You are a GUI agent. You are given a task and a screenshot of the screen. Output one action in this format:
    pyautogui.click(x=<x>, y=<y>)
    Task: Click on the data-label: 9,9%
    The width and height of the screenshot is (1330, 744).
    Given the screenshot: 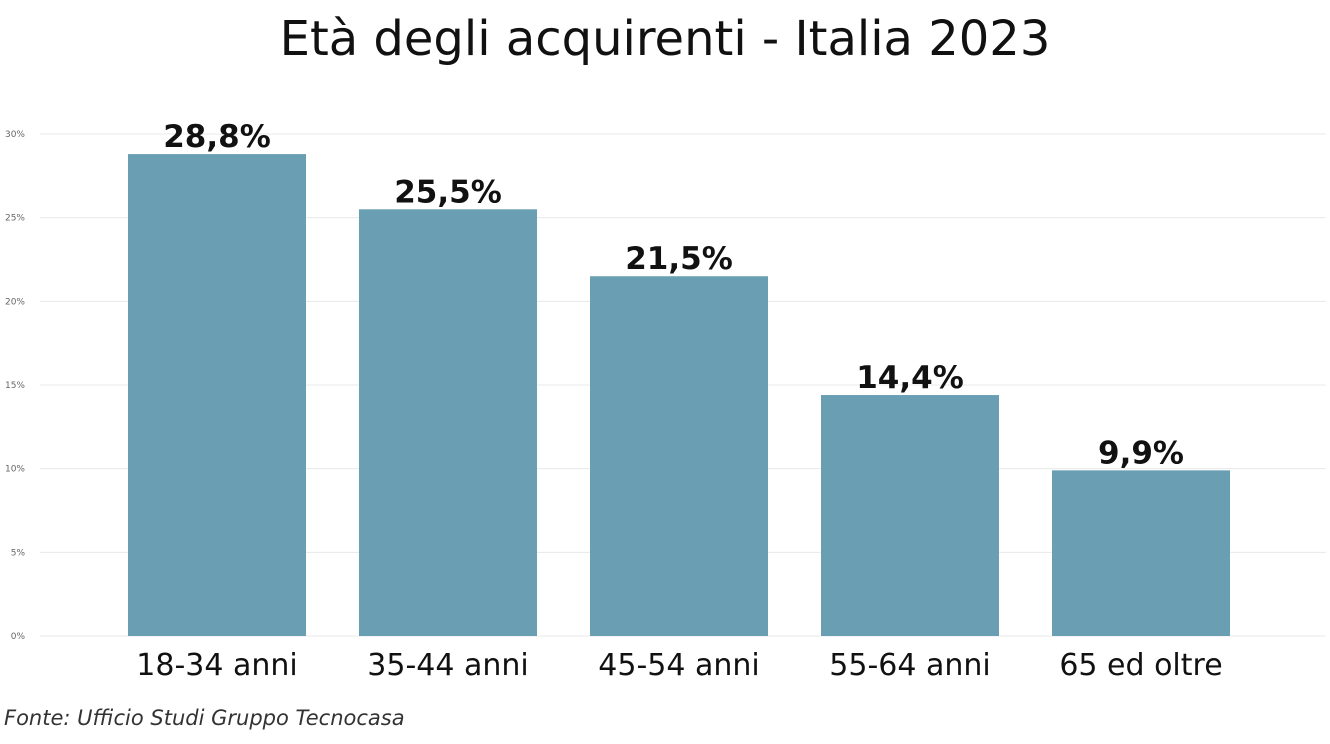 What is the action you would take?
    pyautogui.click(x=1141, y=453)
    